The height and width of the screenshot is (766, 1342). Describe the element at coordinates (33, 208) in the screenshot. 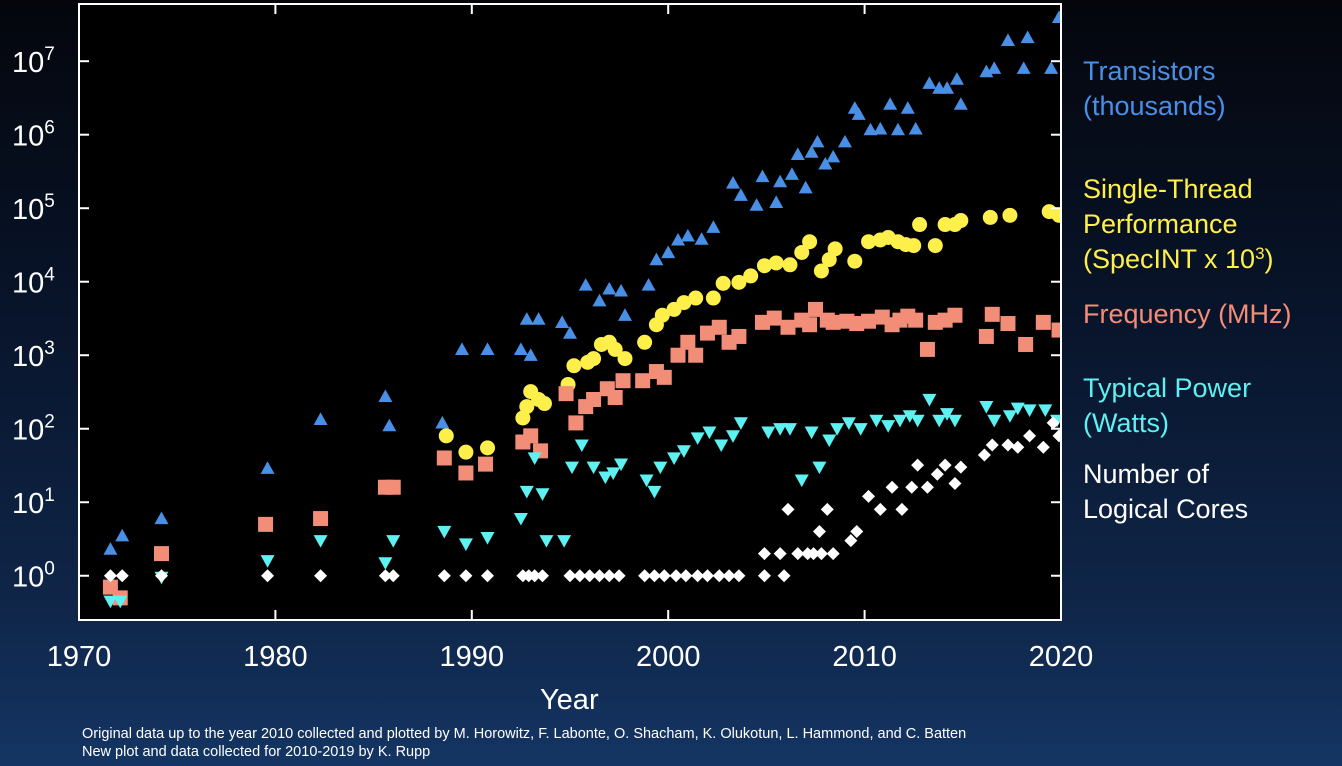

I see `y-tick-label: 10⁵` at that location.